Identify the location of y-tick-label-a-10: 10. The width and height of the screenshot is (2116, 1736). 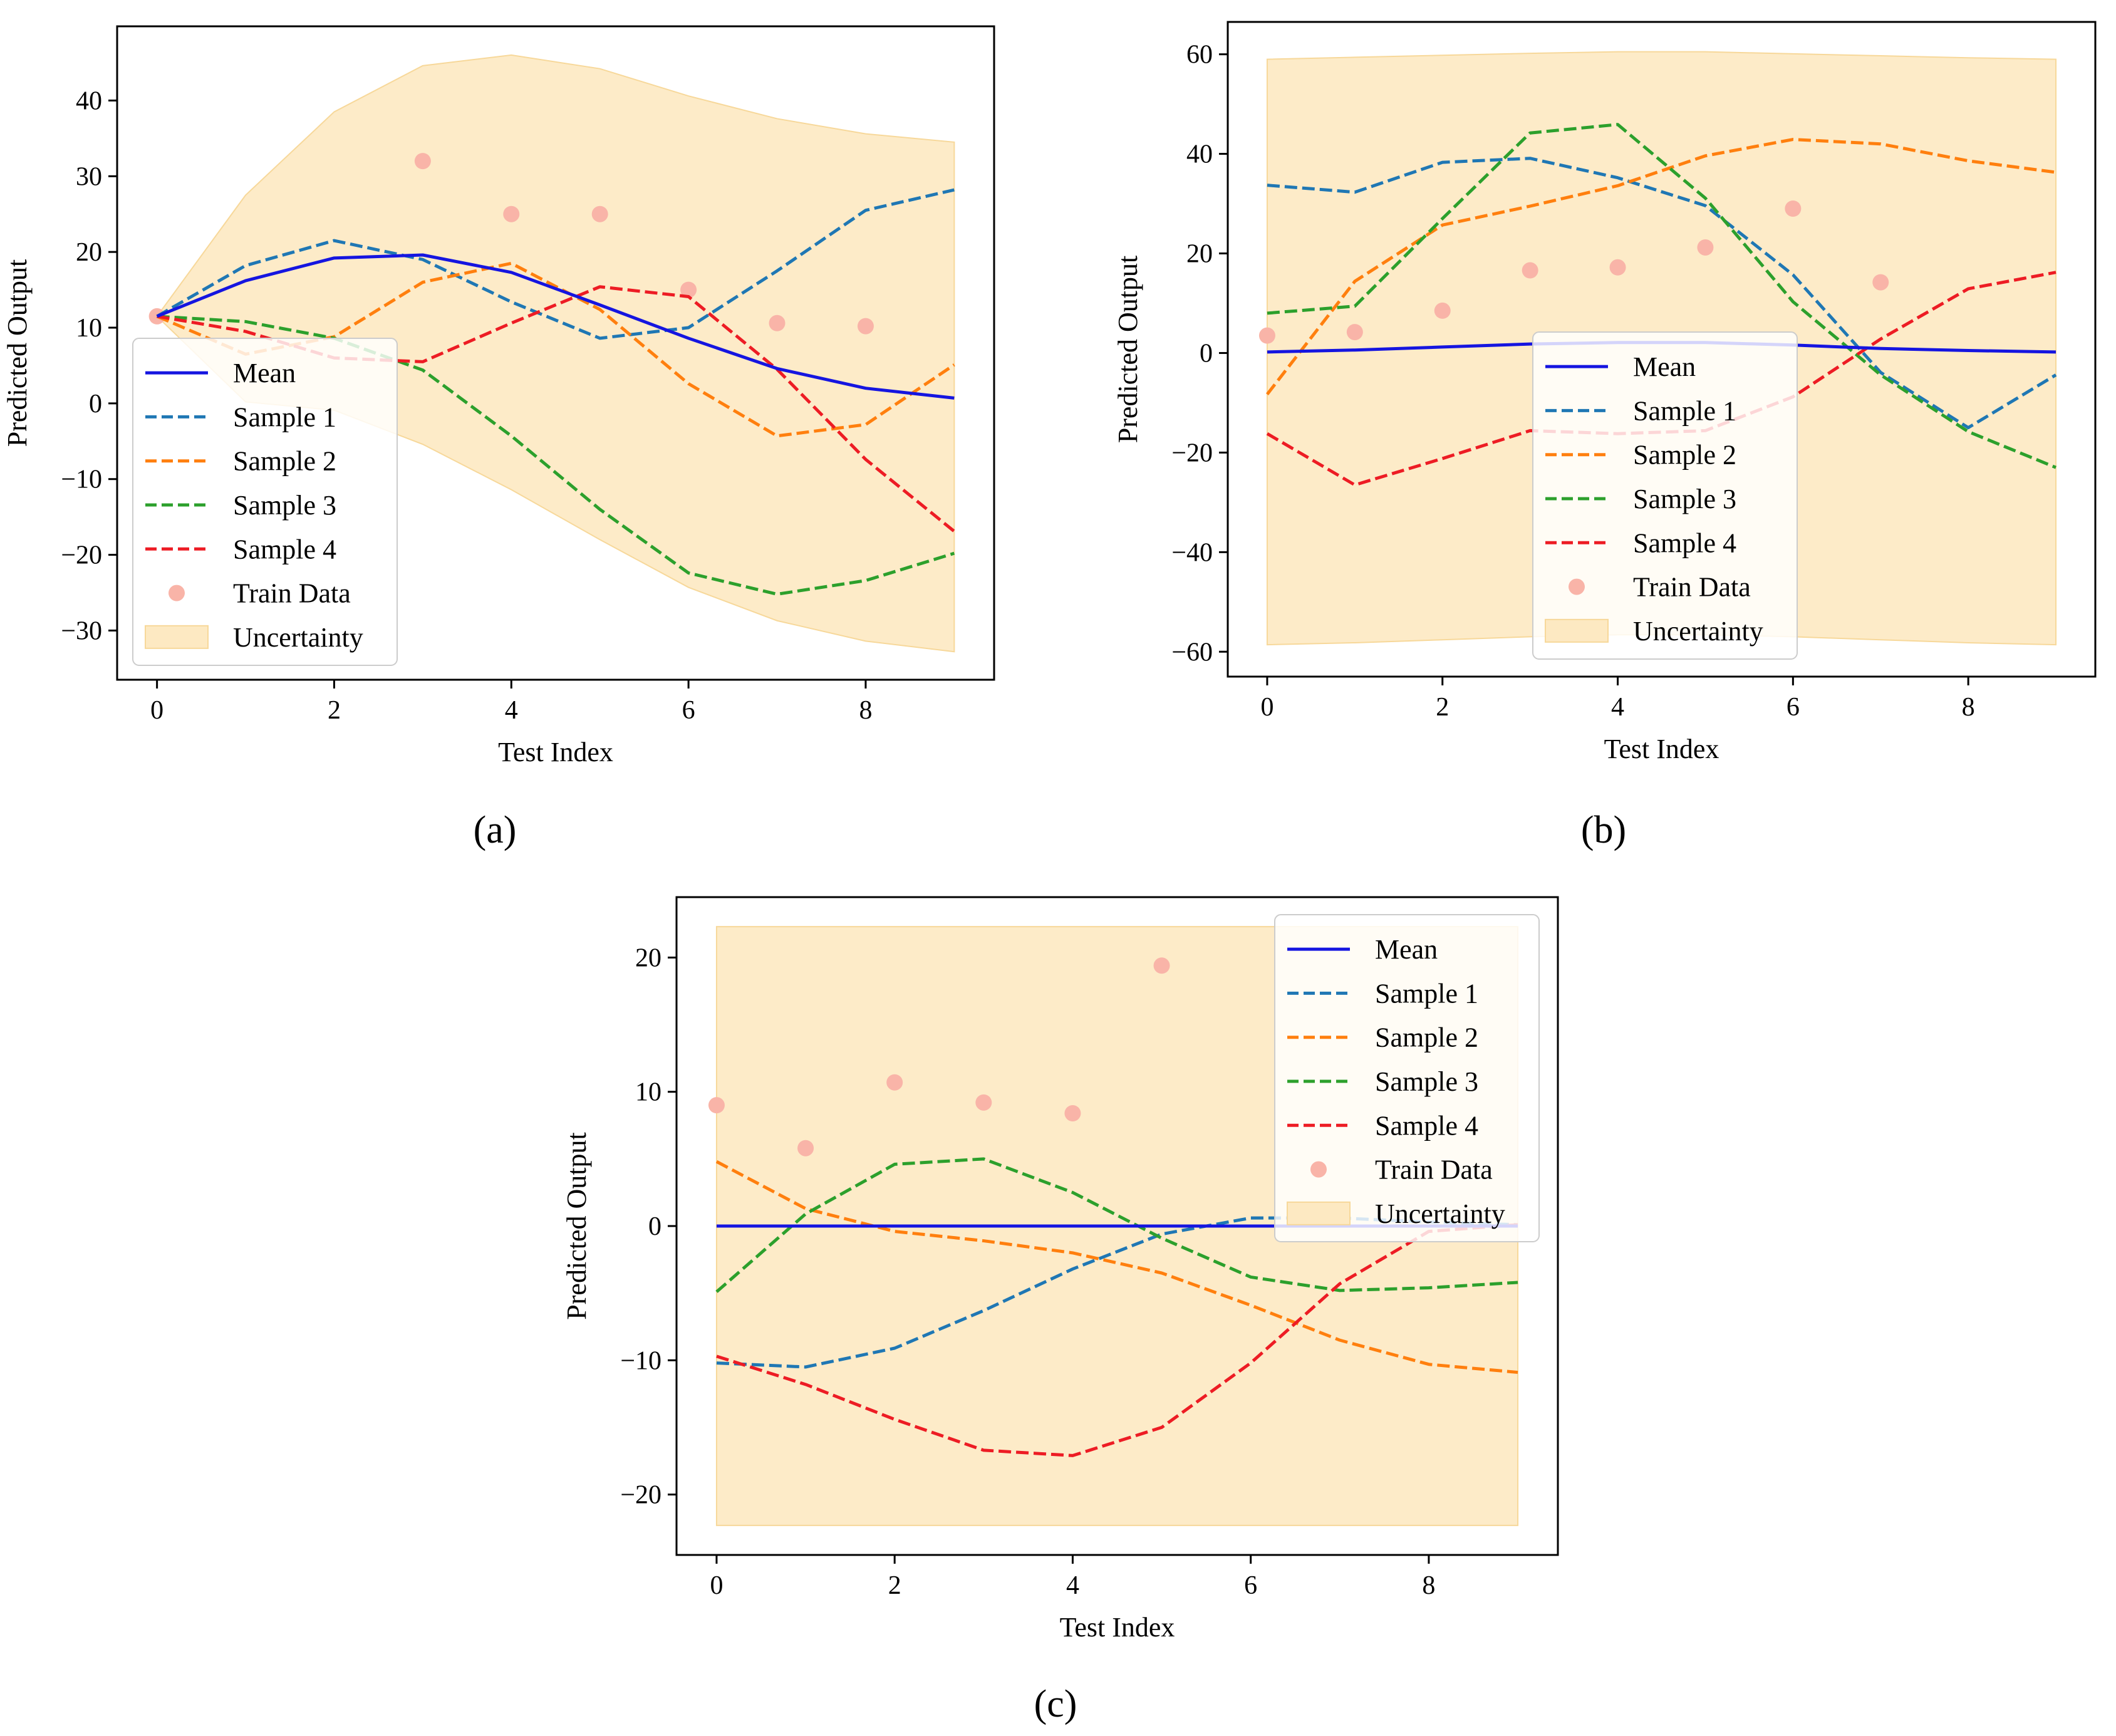
(89, 328).